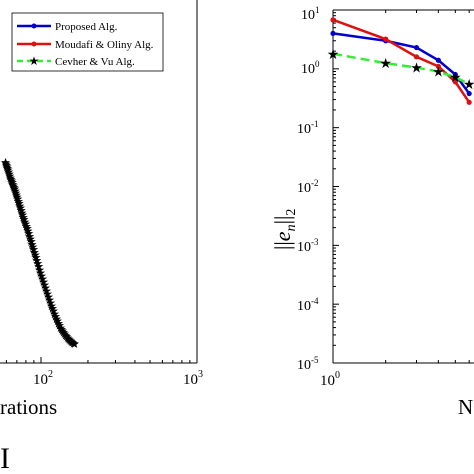 Image resolution: width=474 pixels, height=474 pixels. Describe the element at coordinates (308, 128) in the screenshot. I see `right-y-tick-label-neg1: 10⁻¹` at that location.